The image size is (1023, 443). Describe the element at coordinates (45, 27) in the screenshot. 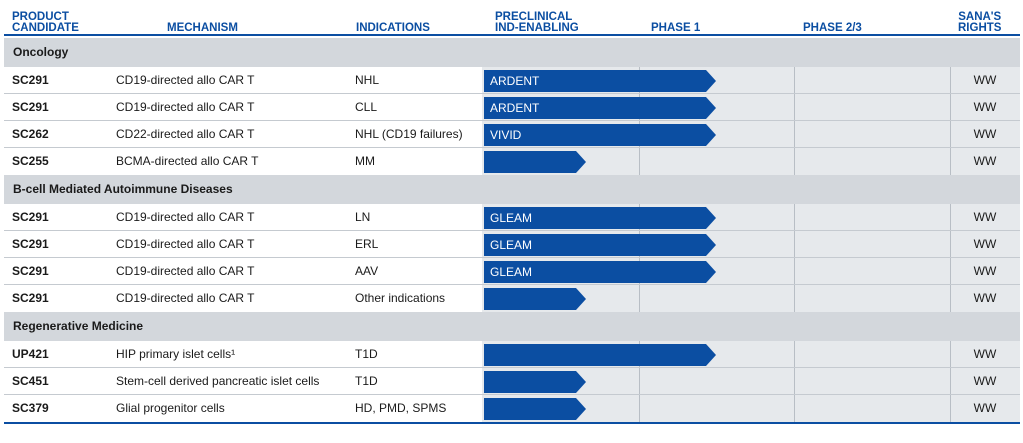

I see `header-candidate-line2: CANDIDATE` at that location.